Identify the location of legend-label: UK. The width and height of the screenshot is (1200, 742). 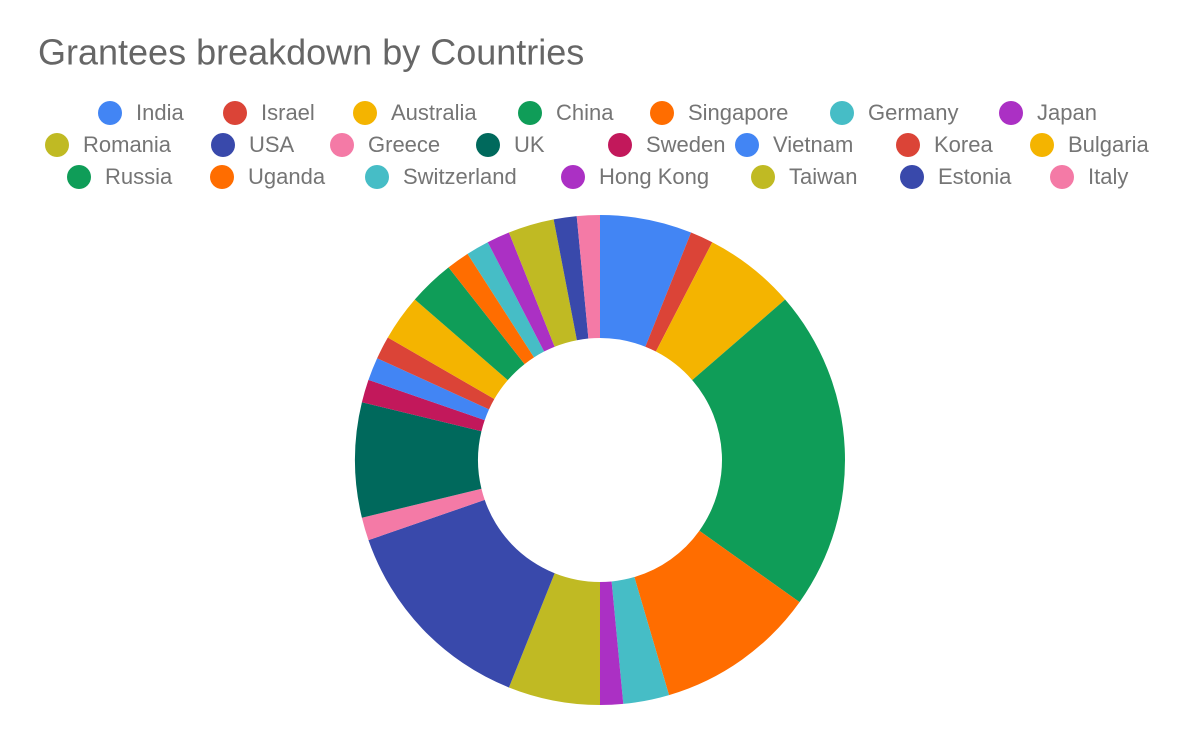
(529, 144).